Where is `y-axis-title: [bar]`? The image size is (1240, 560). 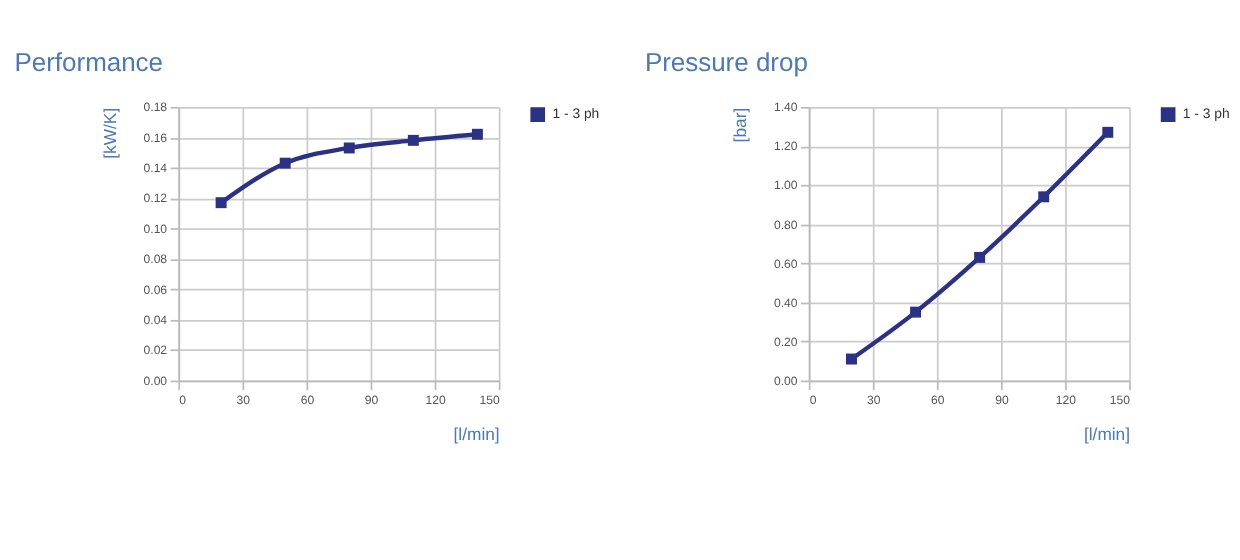 y-axis-title: [bar] is located at coordinates (740, 125).